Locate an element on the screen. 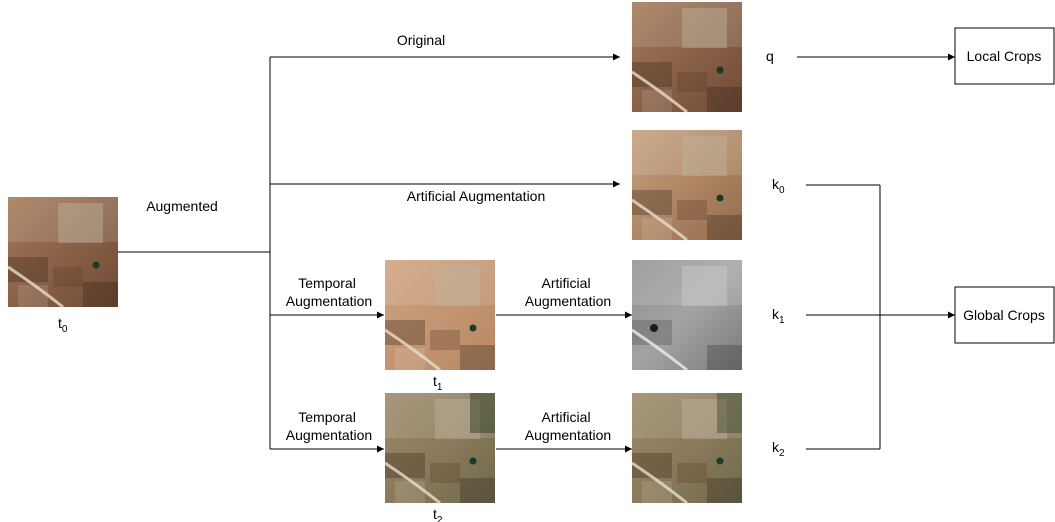 The height and width of the screenshot is (522, 1055). global-crops-box: Global Crops is located at coordinates (1004, 315).